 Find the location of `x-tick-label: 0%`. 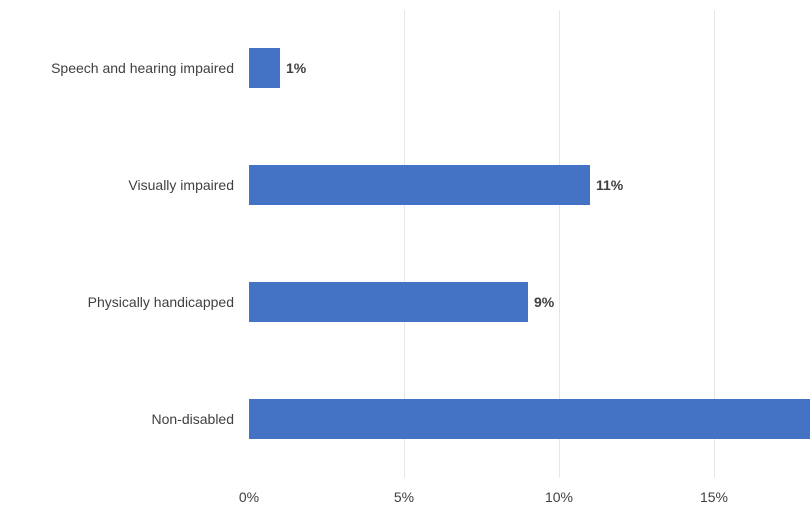

x-tick-label: 0% is located at coordinates (249, 497).